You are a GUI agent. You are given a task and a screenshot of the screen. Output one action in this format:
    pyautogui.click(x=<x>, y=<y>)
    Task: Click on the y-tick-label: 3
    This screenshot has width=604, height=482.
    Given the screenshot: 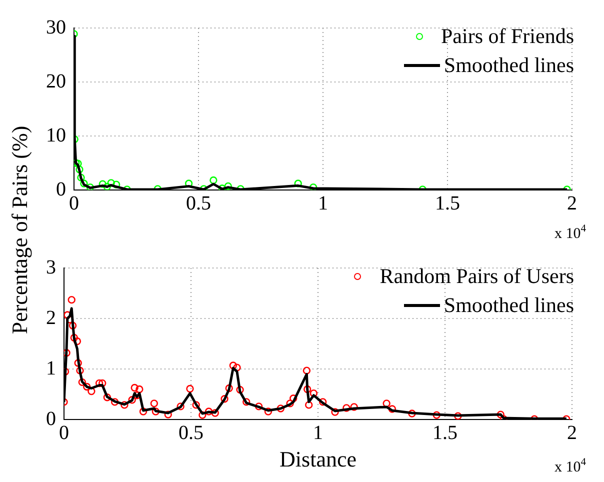 What is the action you would take?
    pyautogui.click(x=51, y=267)
    